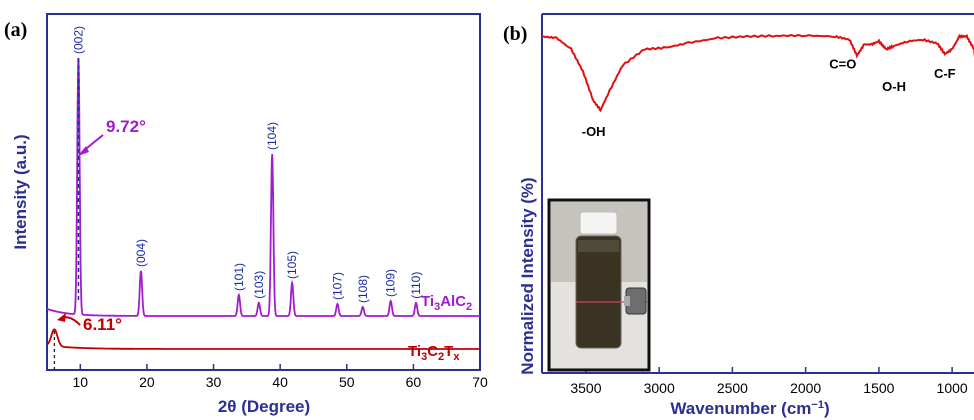 This screenshot has height=420, width=974. I want to click on ftir-y-axis-title: Normalized Intensity (%), so click(527, 275).